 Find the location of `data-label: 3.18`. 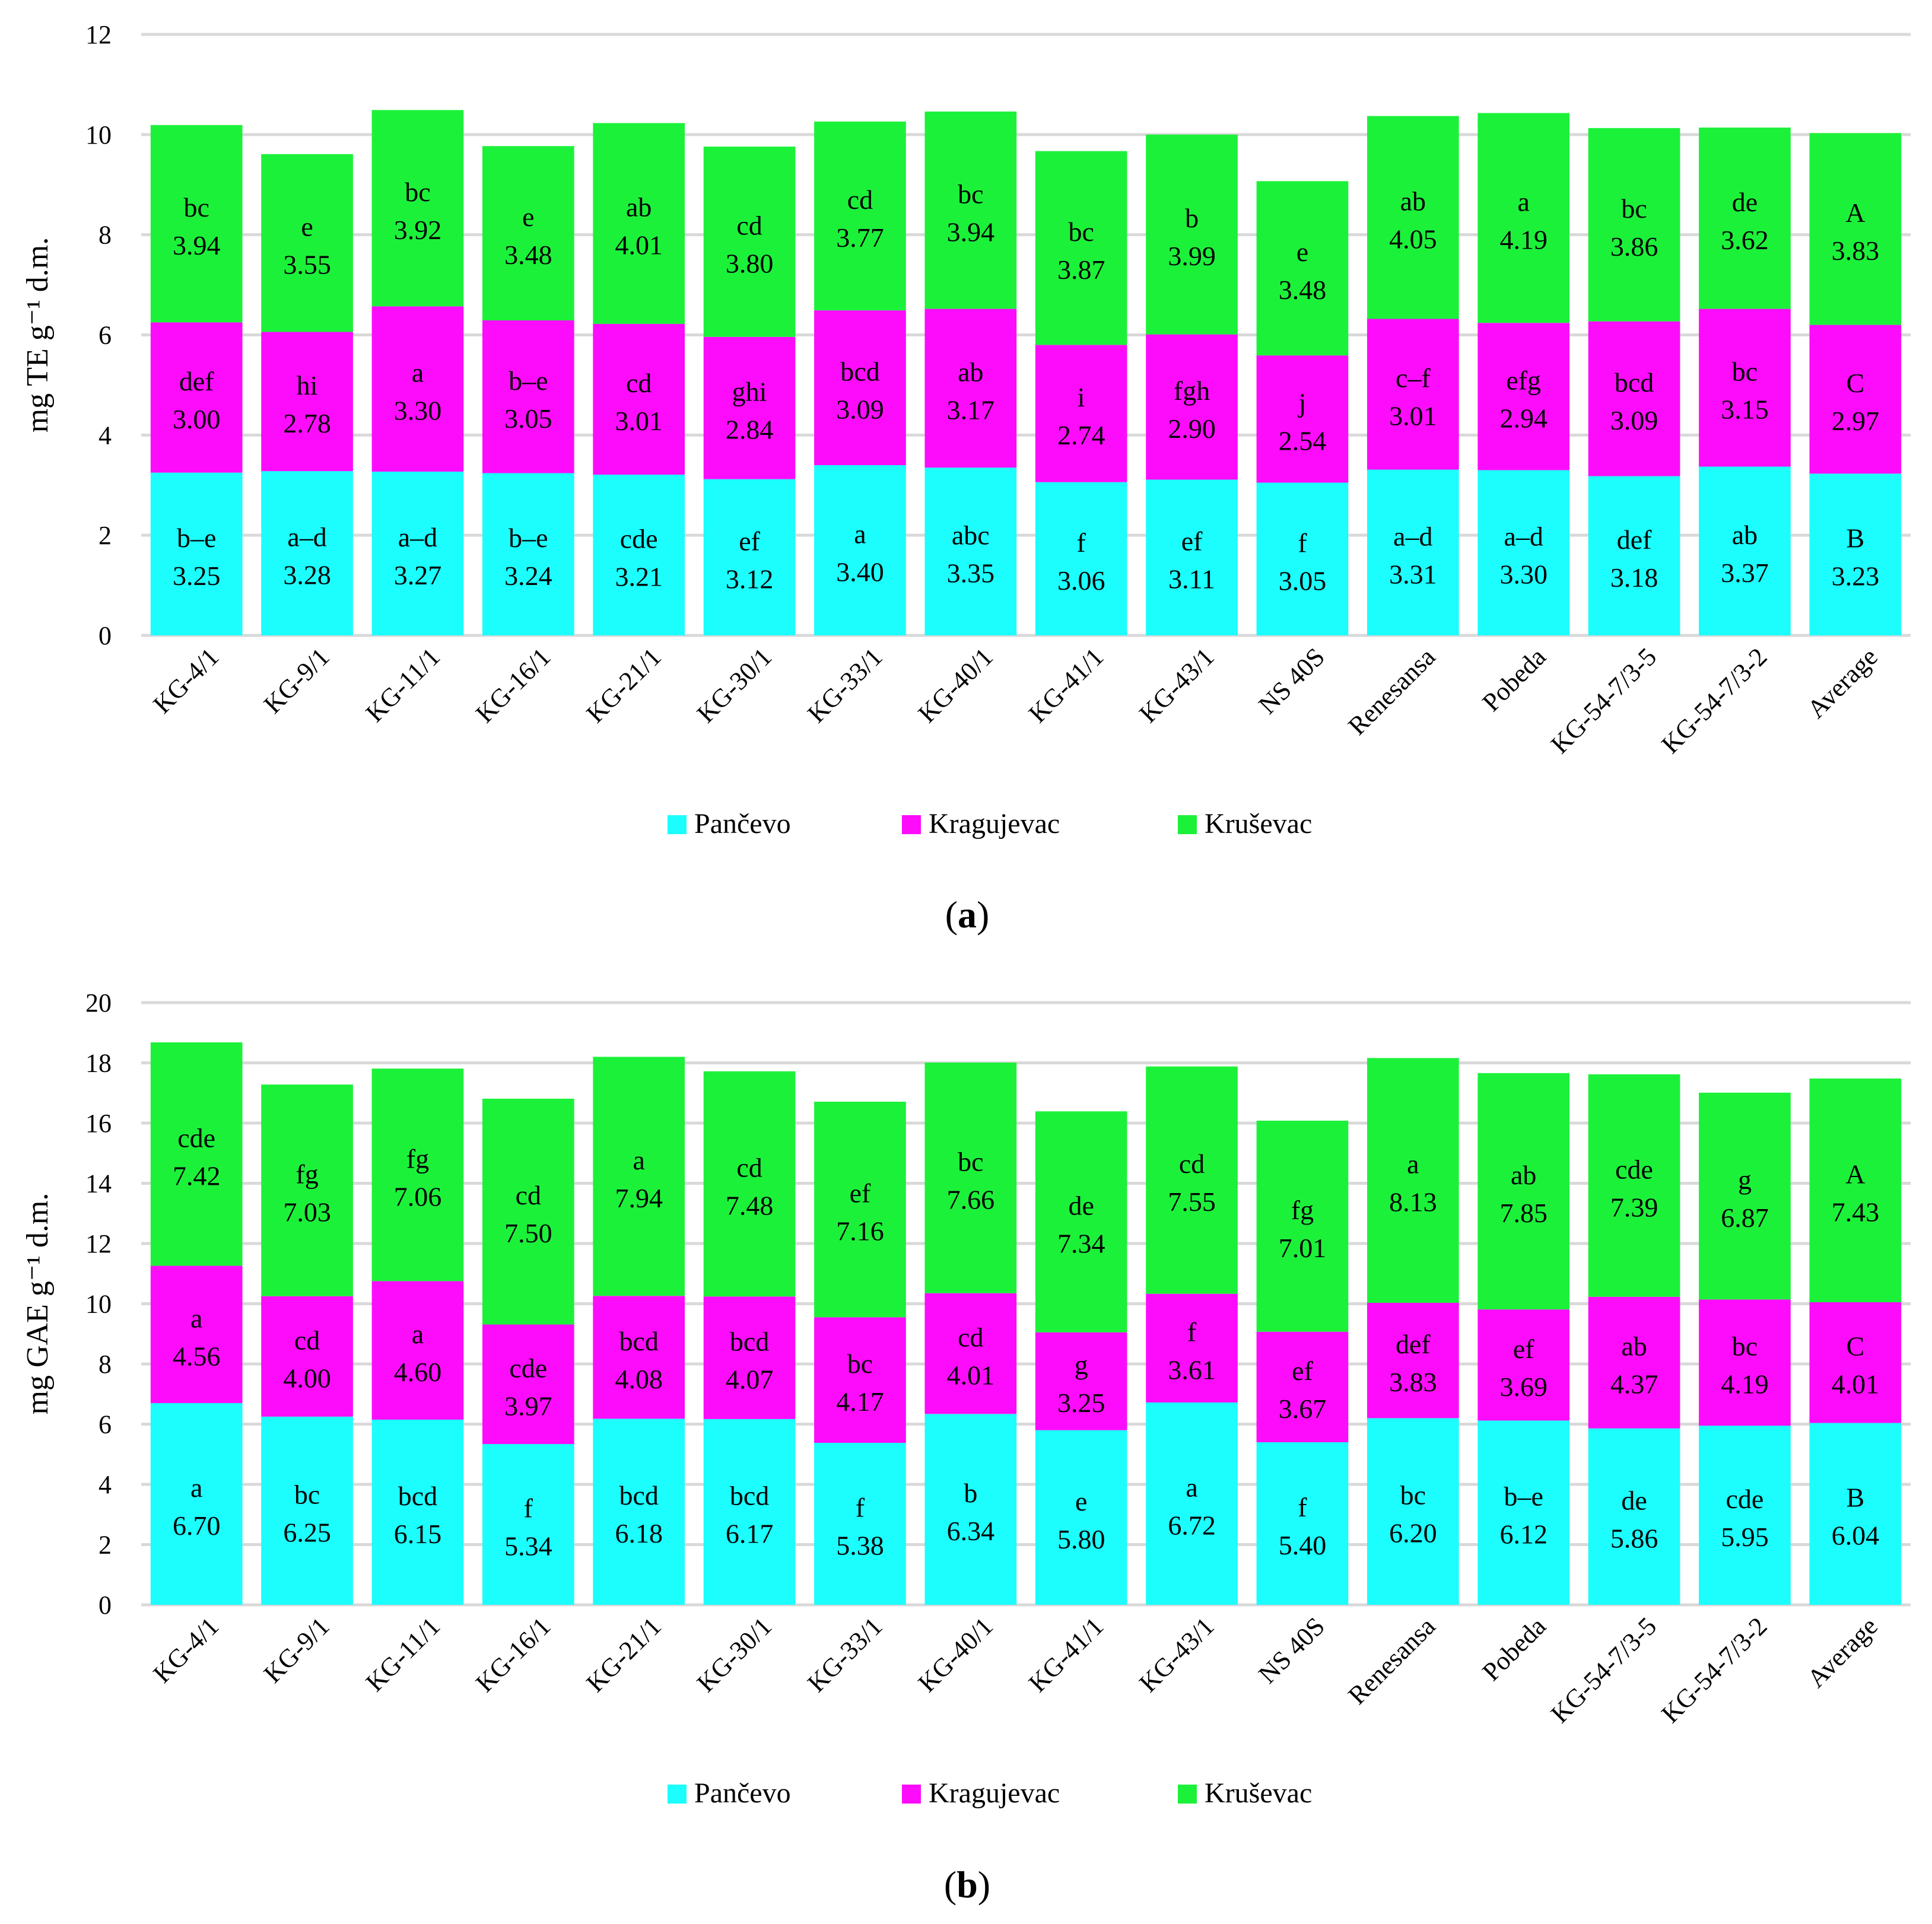

data-label: 3.18 is located at coordinates (1634, 577).